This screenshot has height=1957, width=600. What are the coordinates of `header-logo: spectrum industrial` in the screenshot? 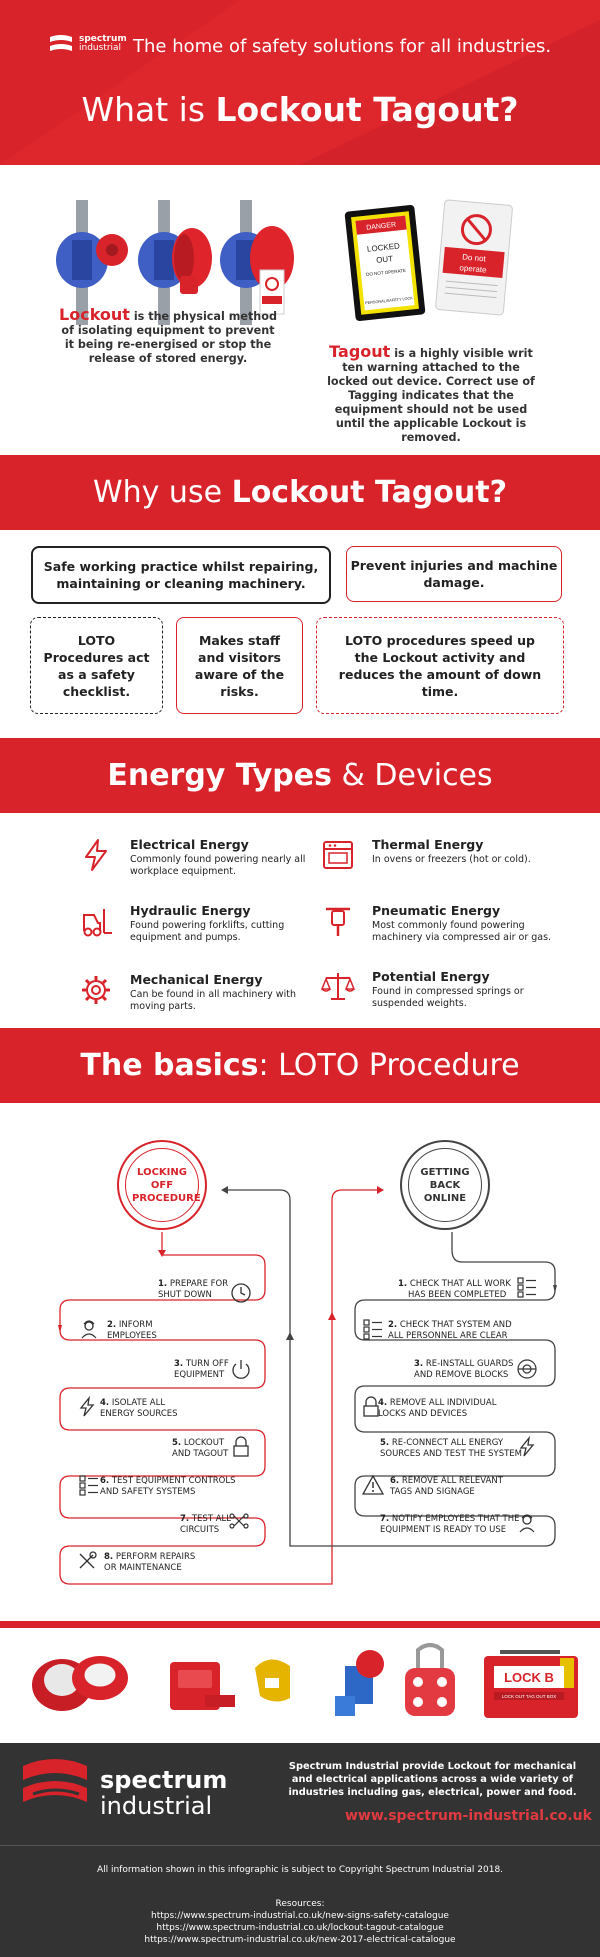 It's located at (87, 44).